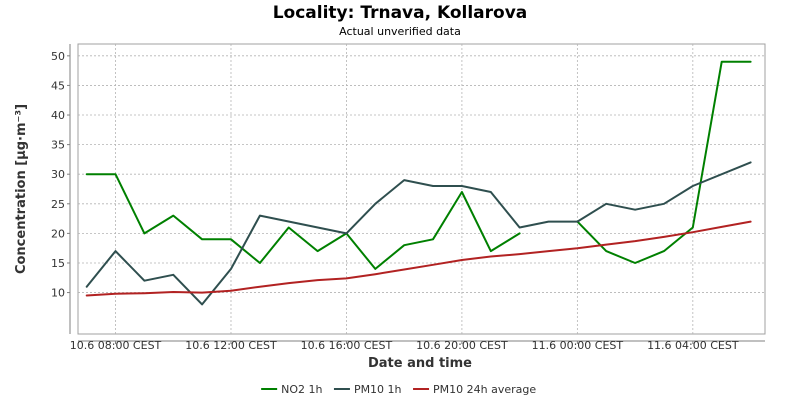 This screenshot has height=404, width=800. Describe the element at coordinates (301, 389) in the screenshot. I see `legend-label-no2-1h: NO2 1h` at that location.